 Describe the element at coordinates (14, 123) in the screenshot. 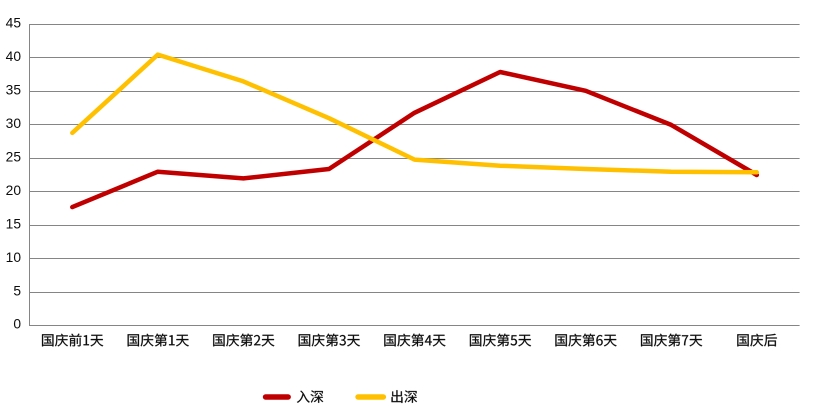

I see `svg-text: 30` at that location.